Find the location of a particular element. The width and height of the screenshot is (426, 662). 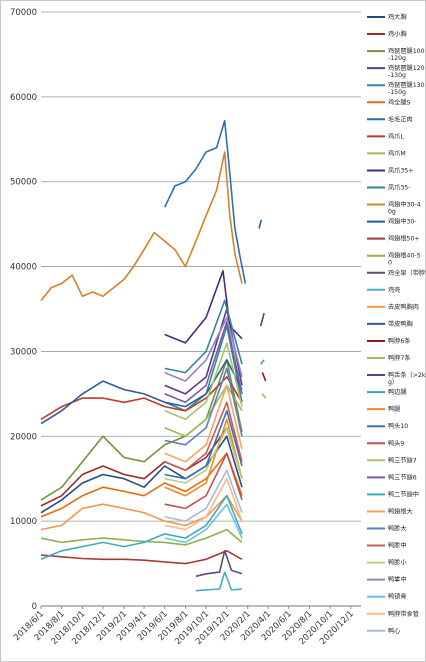

legend-label: 带皮鸭胸 is located at coordinates (400, 324).